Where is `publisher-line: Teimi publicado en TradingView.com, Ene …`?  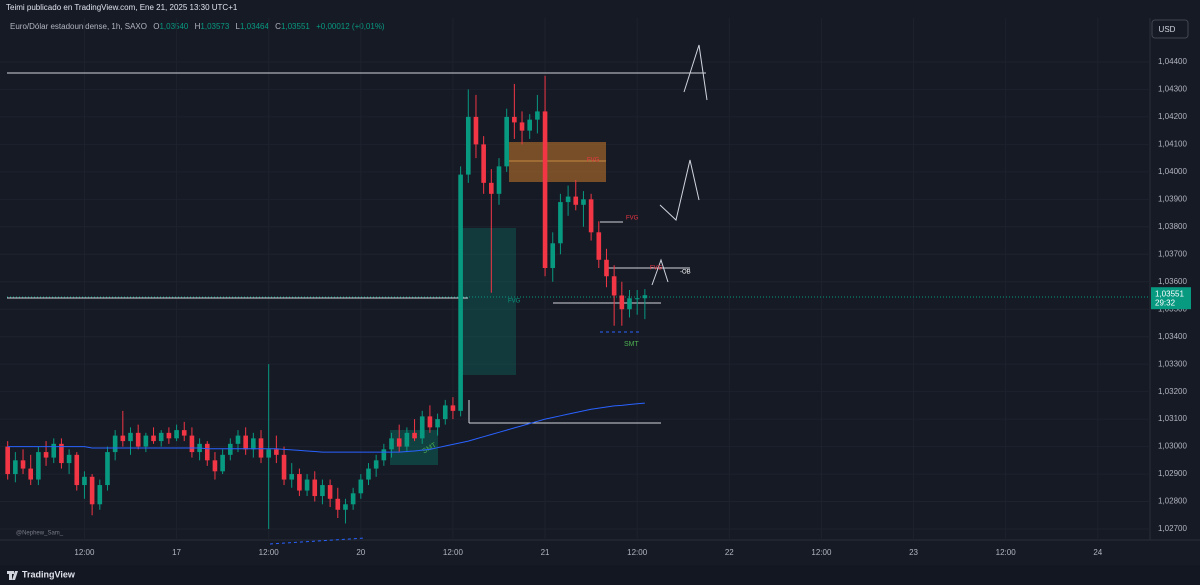 publisher-line: Teimi publicado en TradingView.com, Ene … is located at coordinates (122, 7).